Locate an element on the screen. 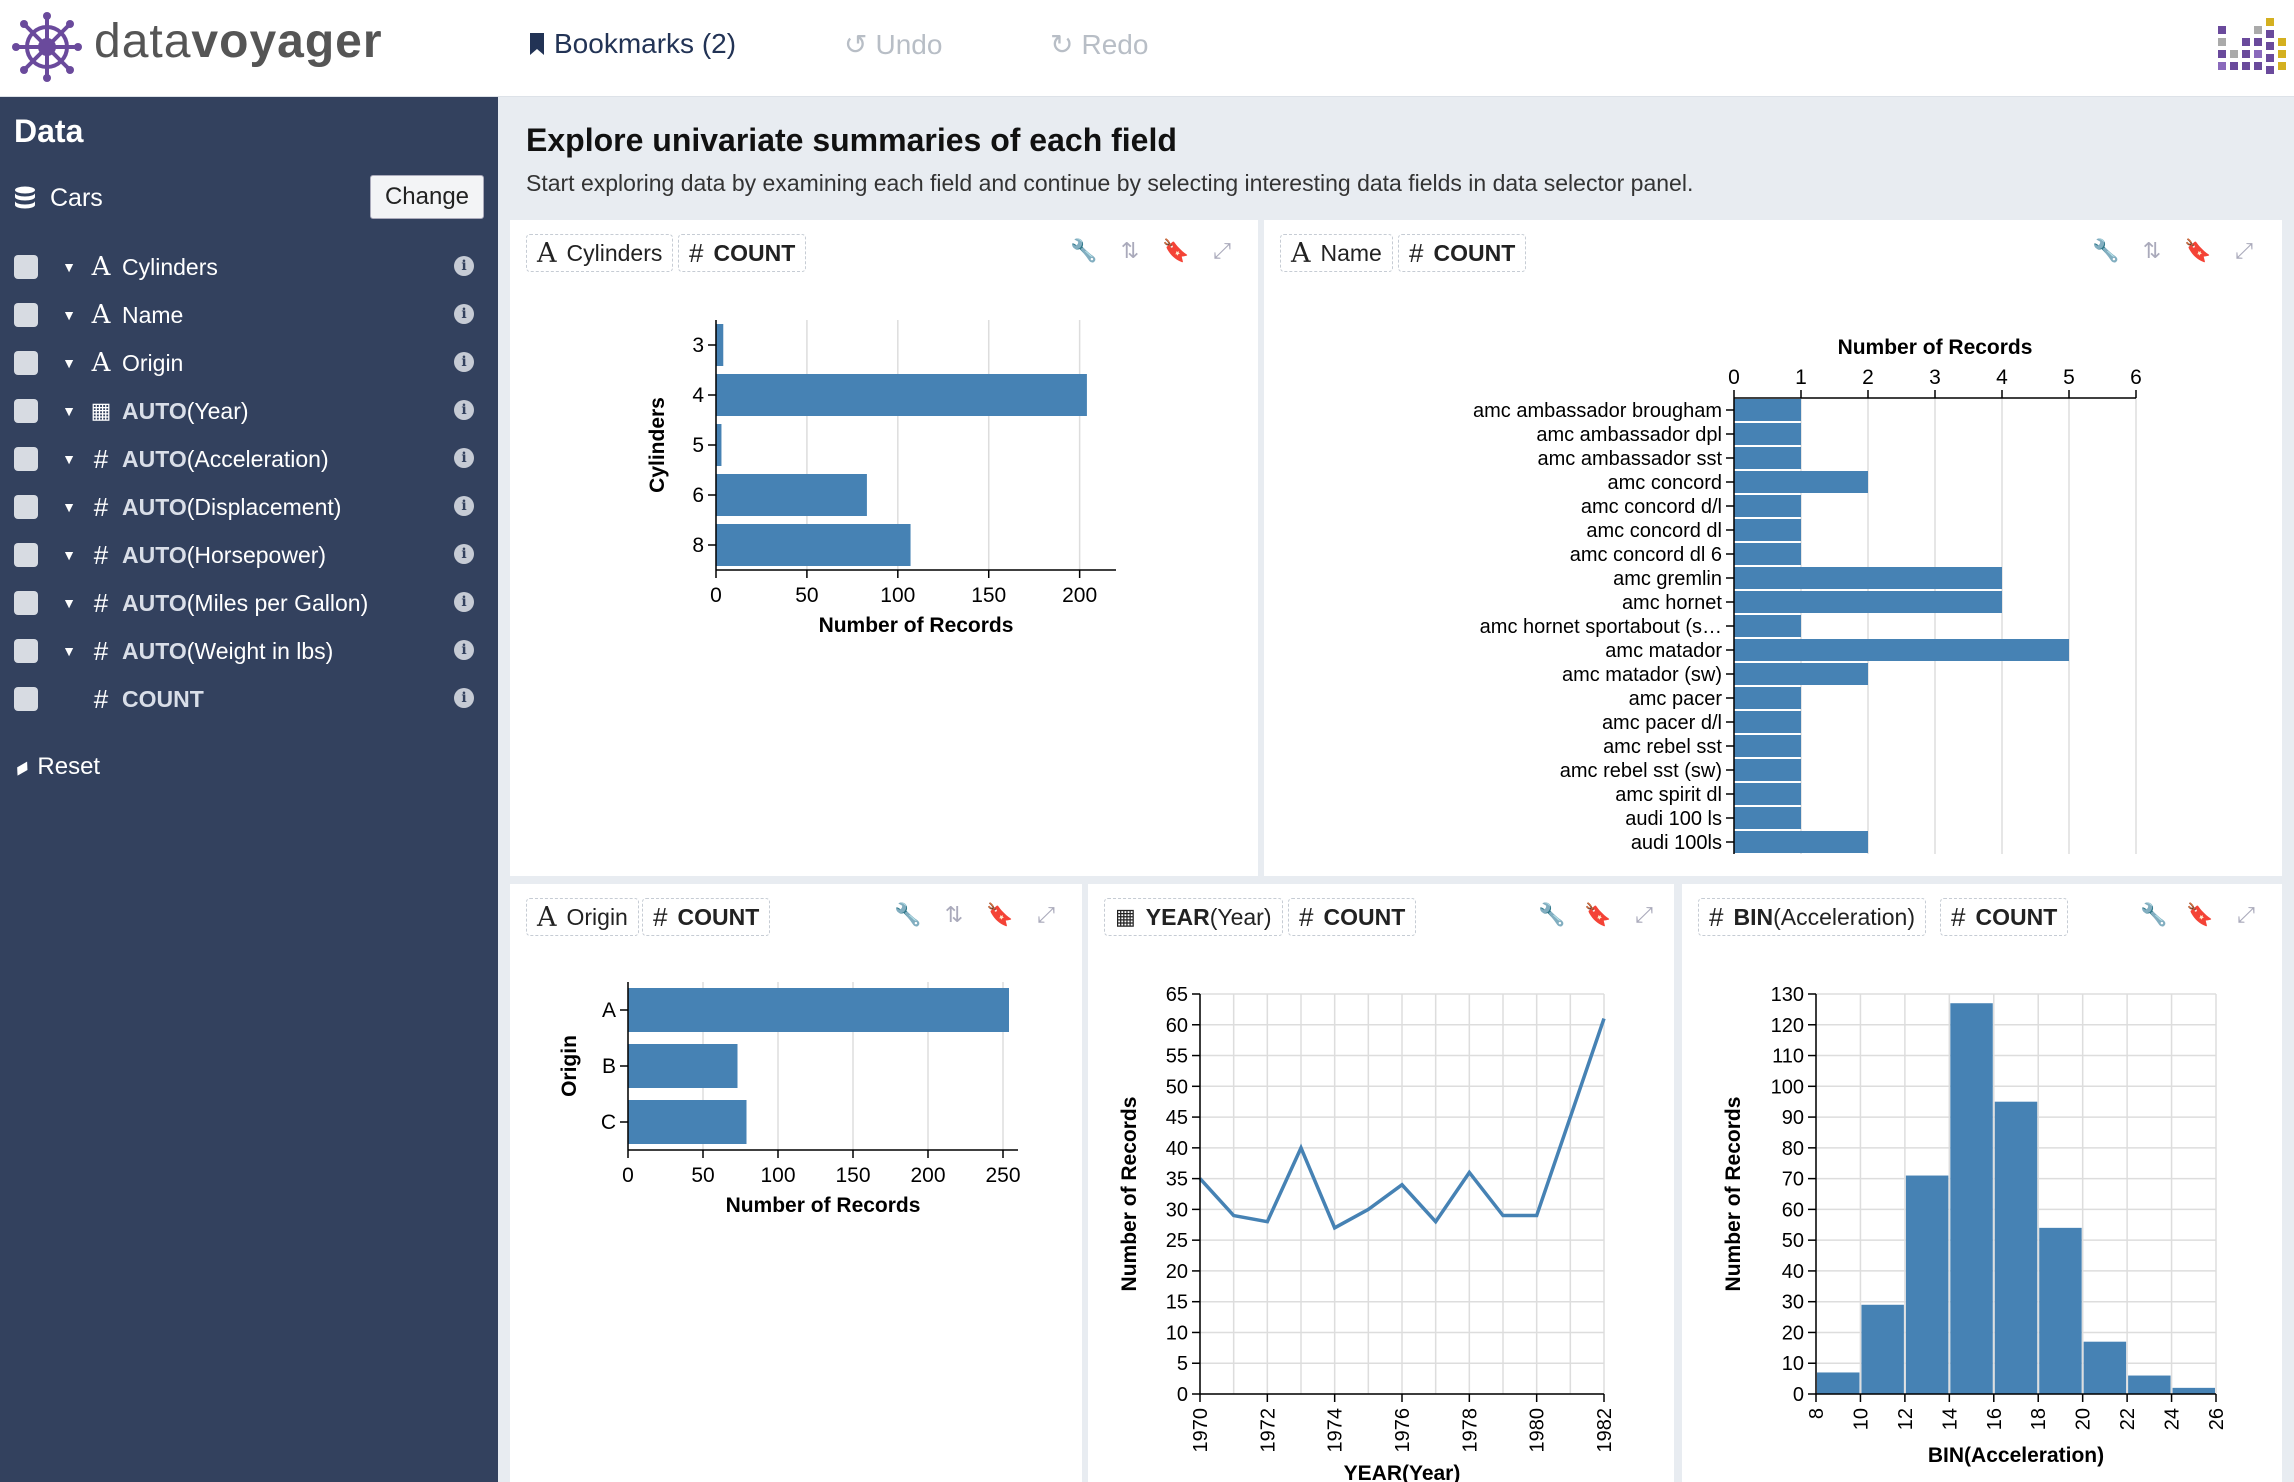  x-axis-title: BIN(Acceleration) is located at coordinates (2016, 1455).